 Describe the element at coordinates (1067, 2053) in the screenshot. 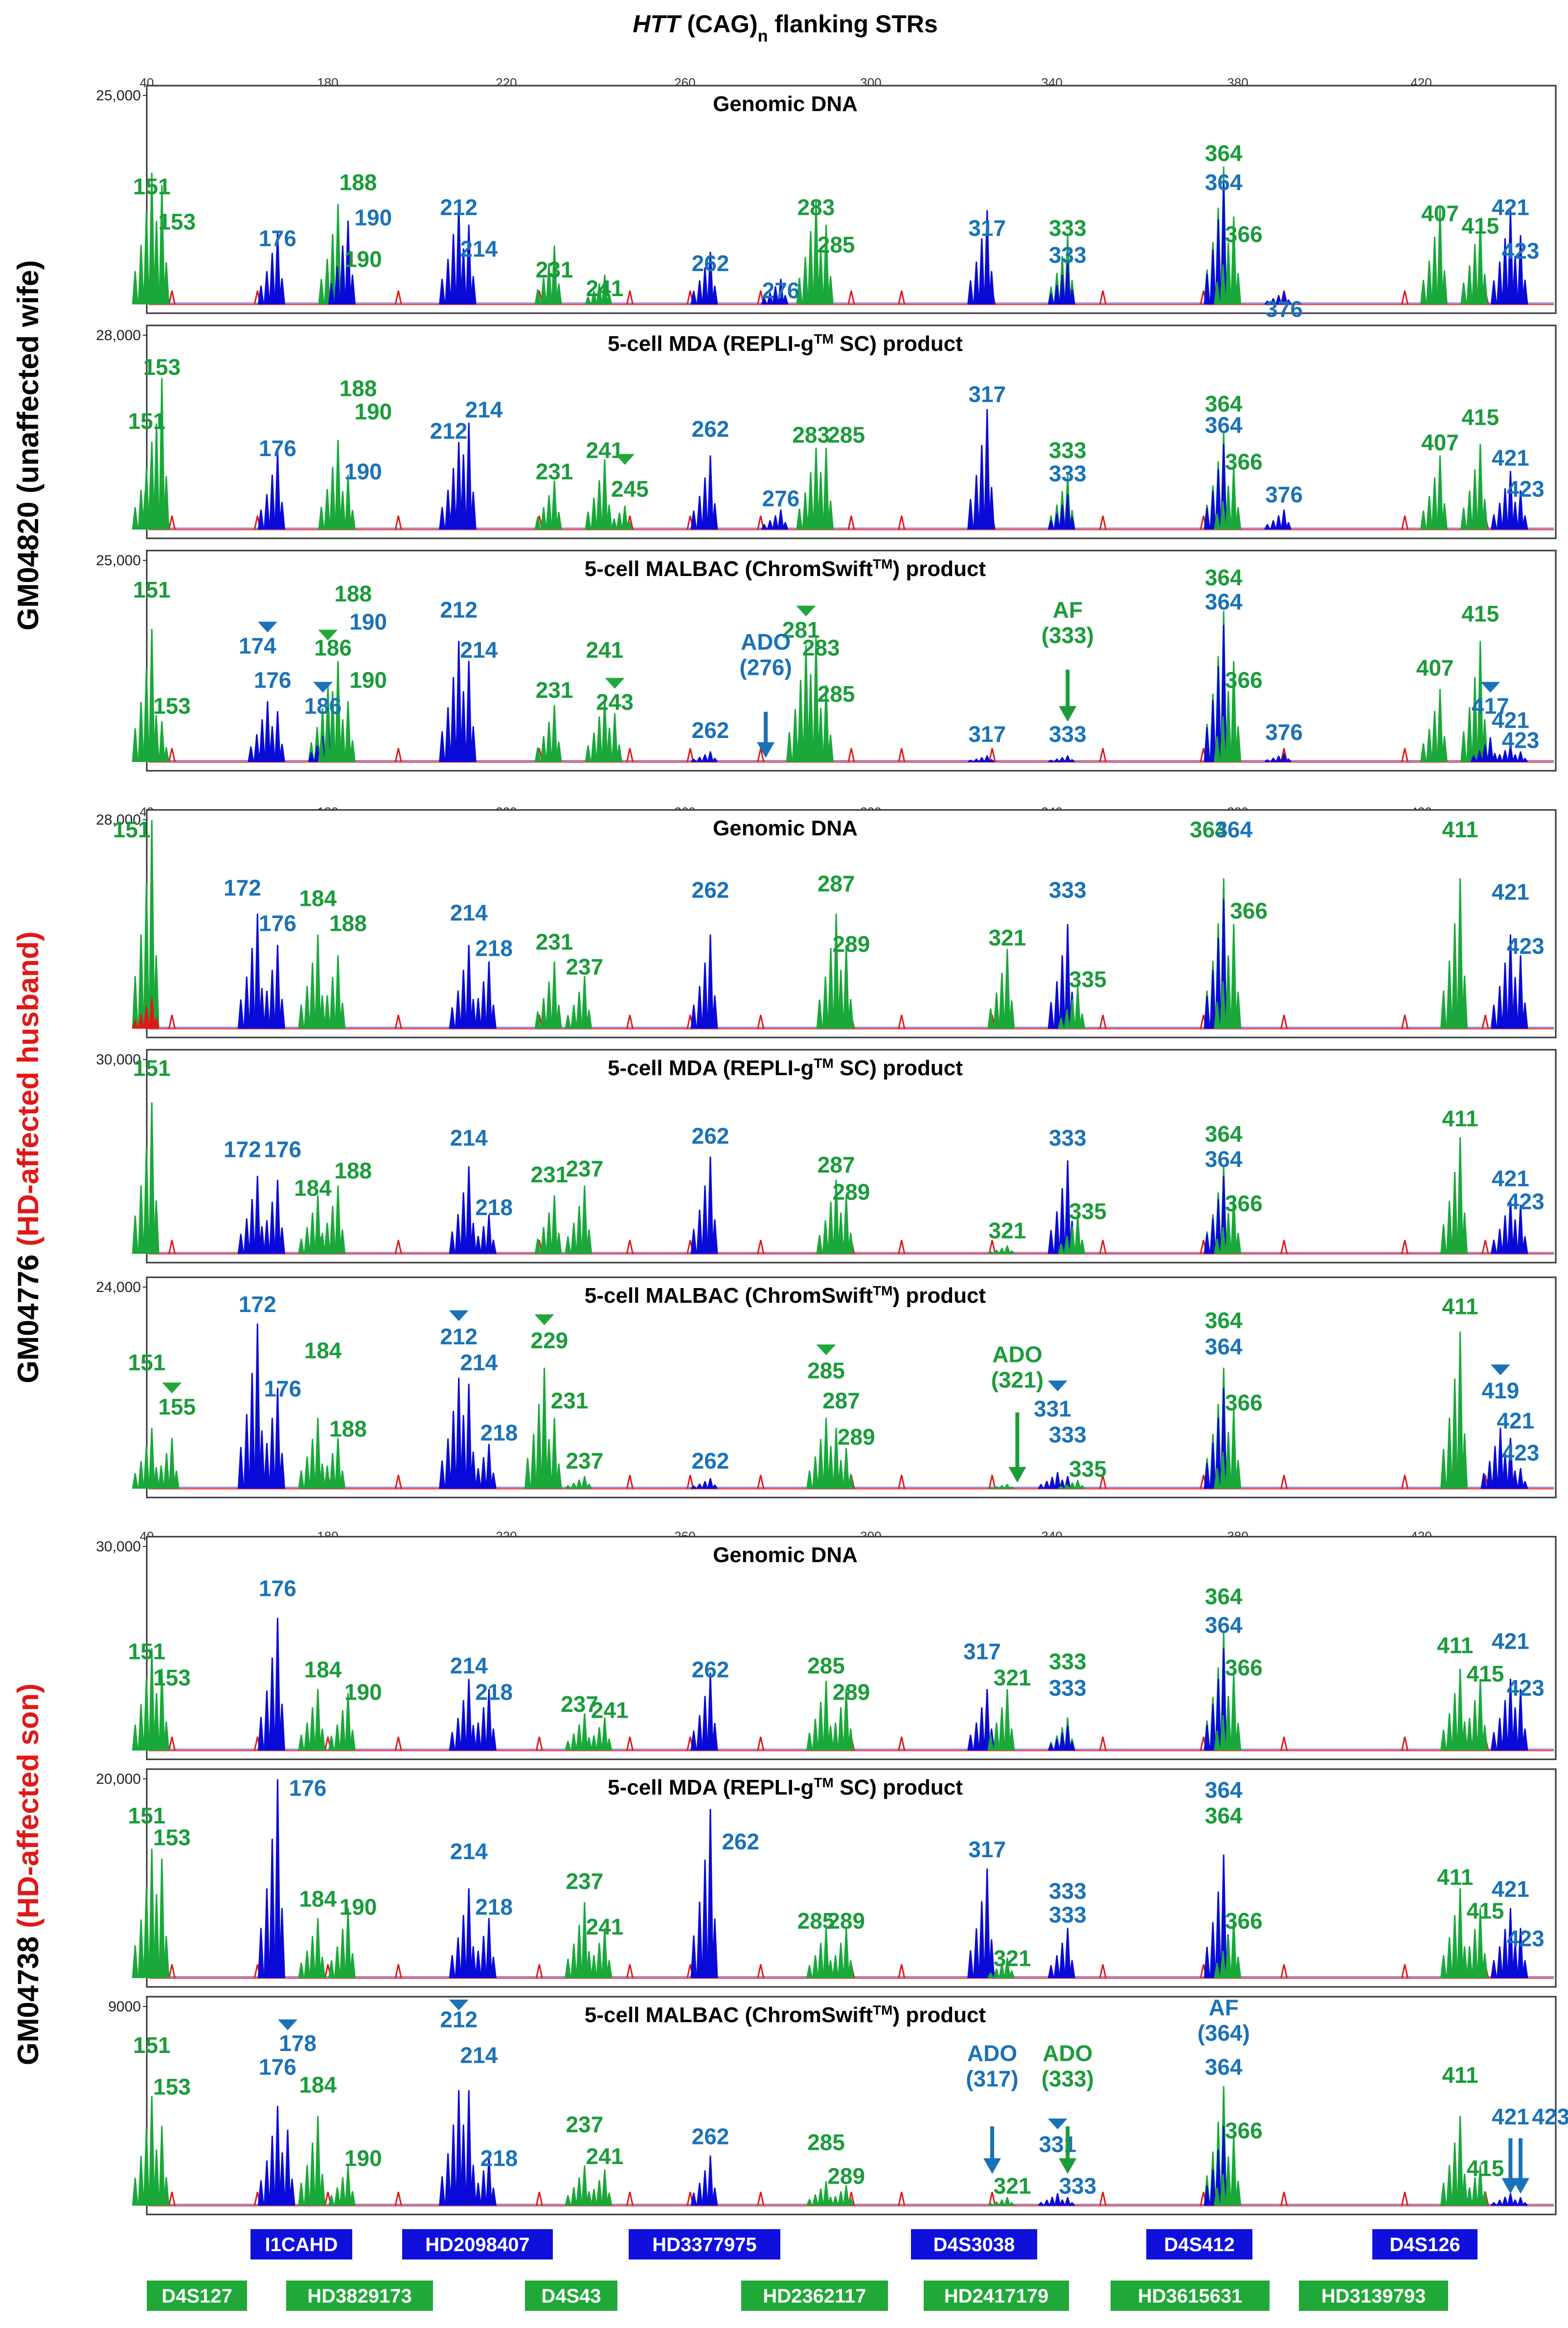

I see `annotation-label: ADO` at that location.